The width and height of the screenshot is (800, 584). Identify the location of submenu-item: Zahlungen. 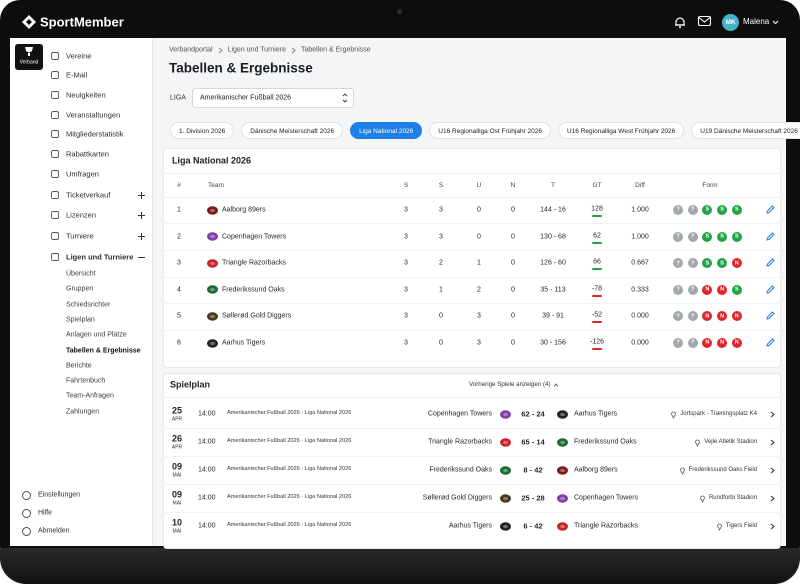
(83, 412).